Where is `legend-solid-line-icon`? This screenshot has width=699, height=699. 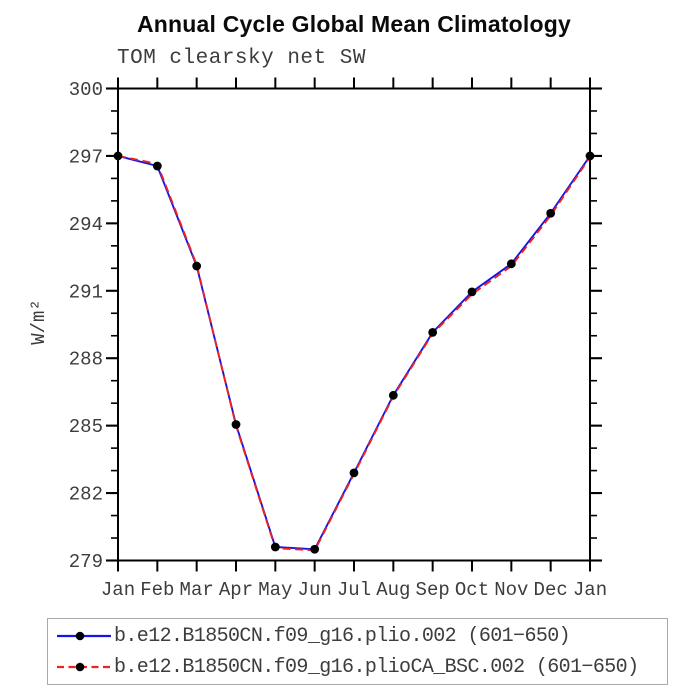 legend-solid-line-icon is located at coordinates (84, 636).